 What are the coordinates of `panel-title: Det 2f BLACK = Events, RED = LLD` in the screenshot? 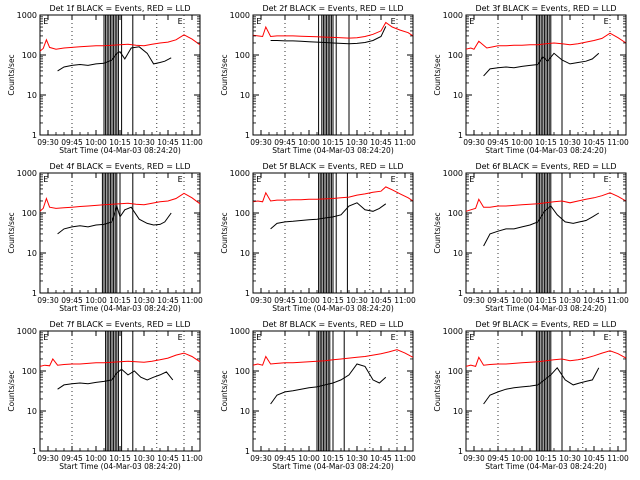 It's located at (332, 8).